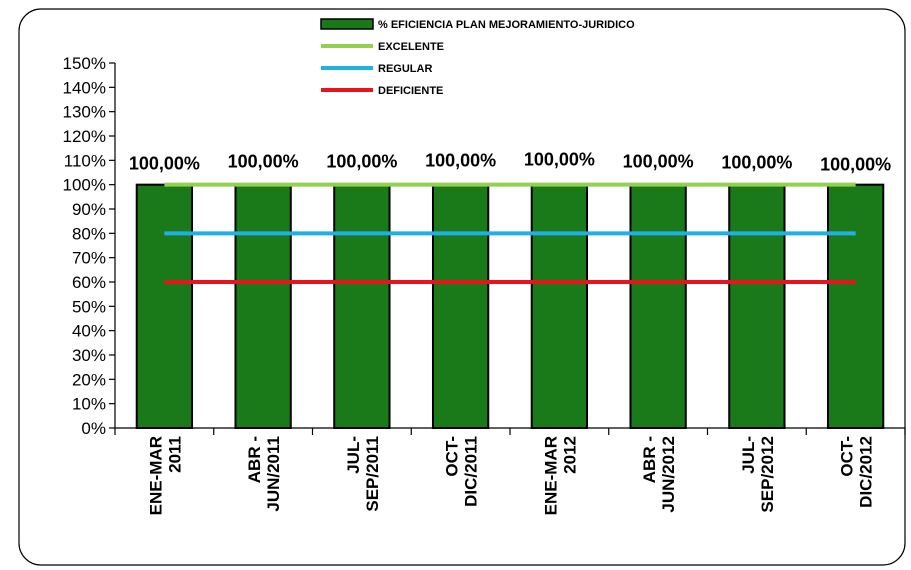 The width and height of the screenshot is (911, 570). What do you see at coordinates (89, 258) in the screenshot?
I see `y-tick-label: 70%` at bounding box center [89, 258].